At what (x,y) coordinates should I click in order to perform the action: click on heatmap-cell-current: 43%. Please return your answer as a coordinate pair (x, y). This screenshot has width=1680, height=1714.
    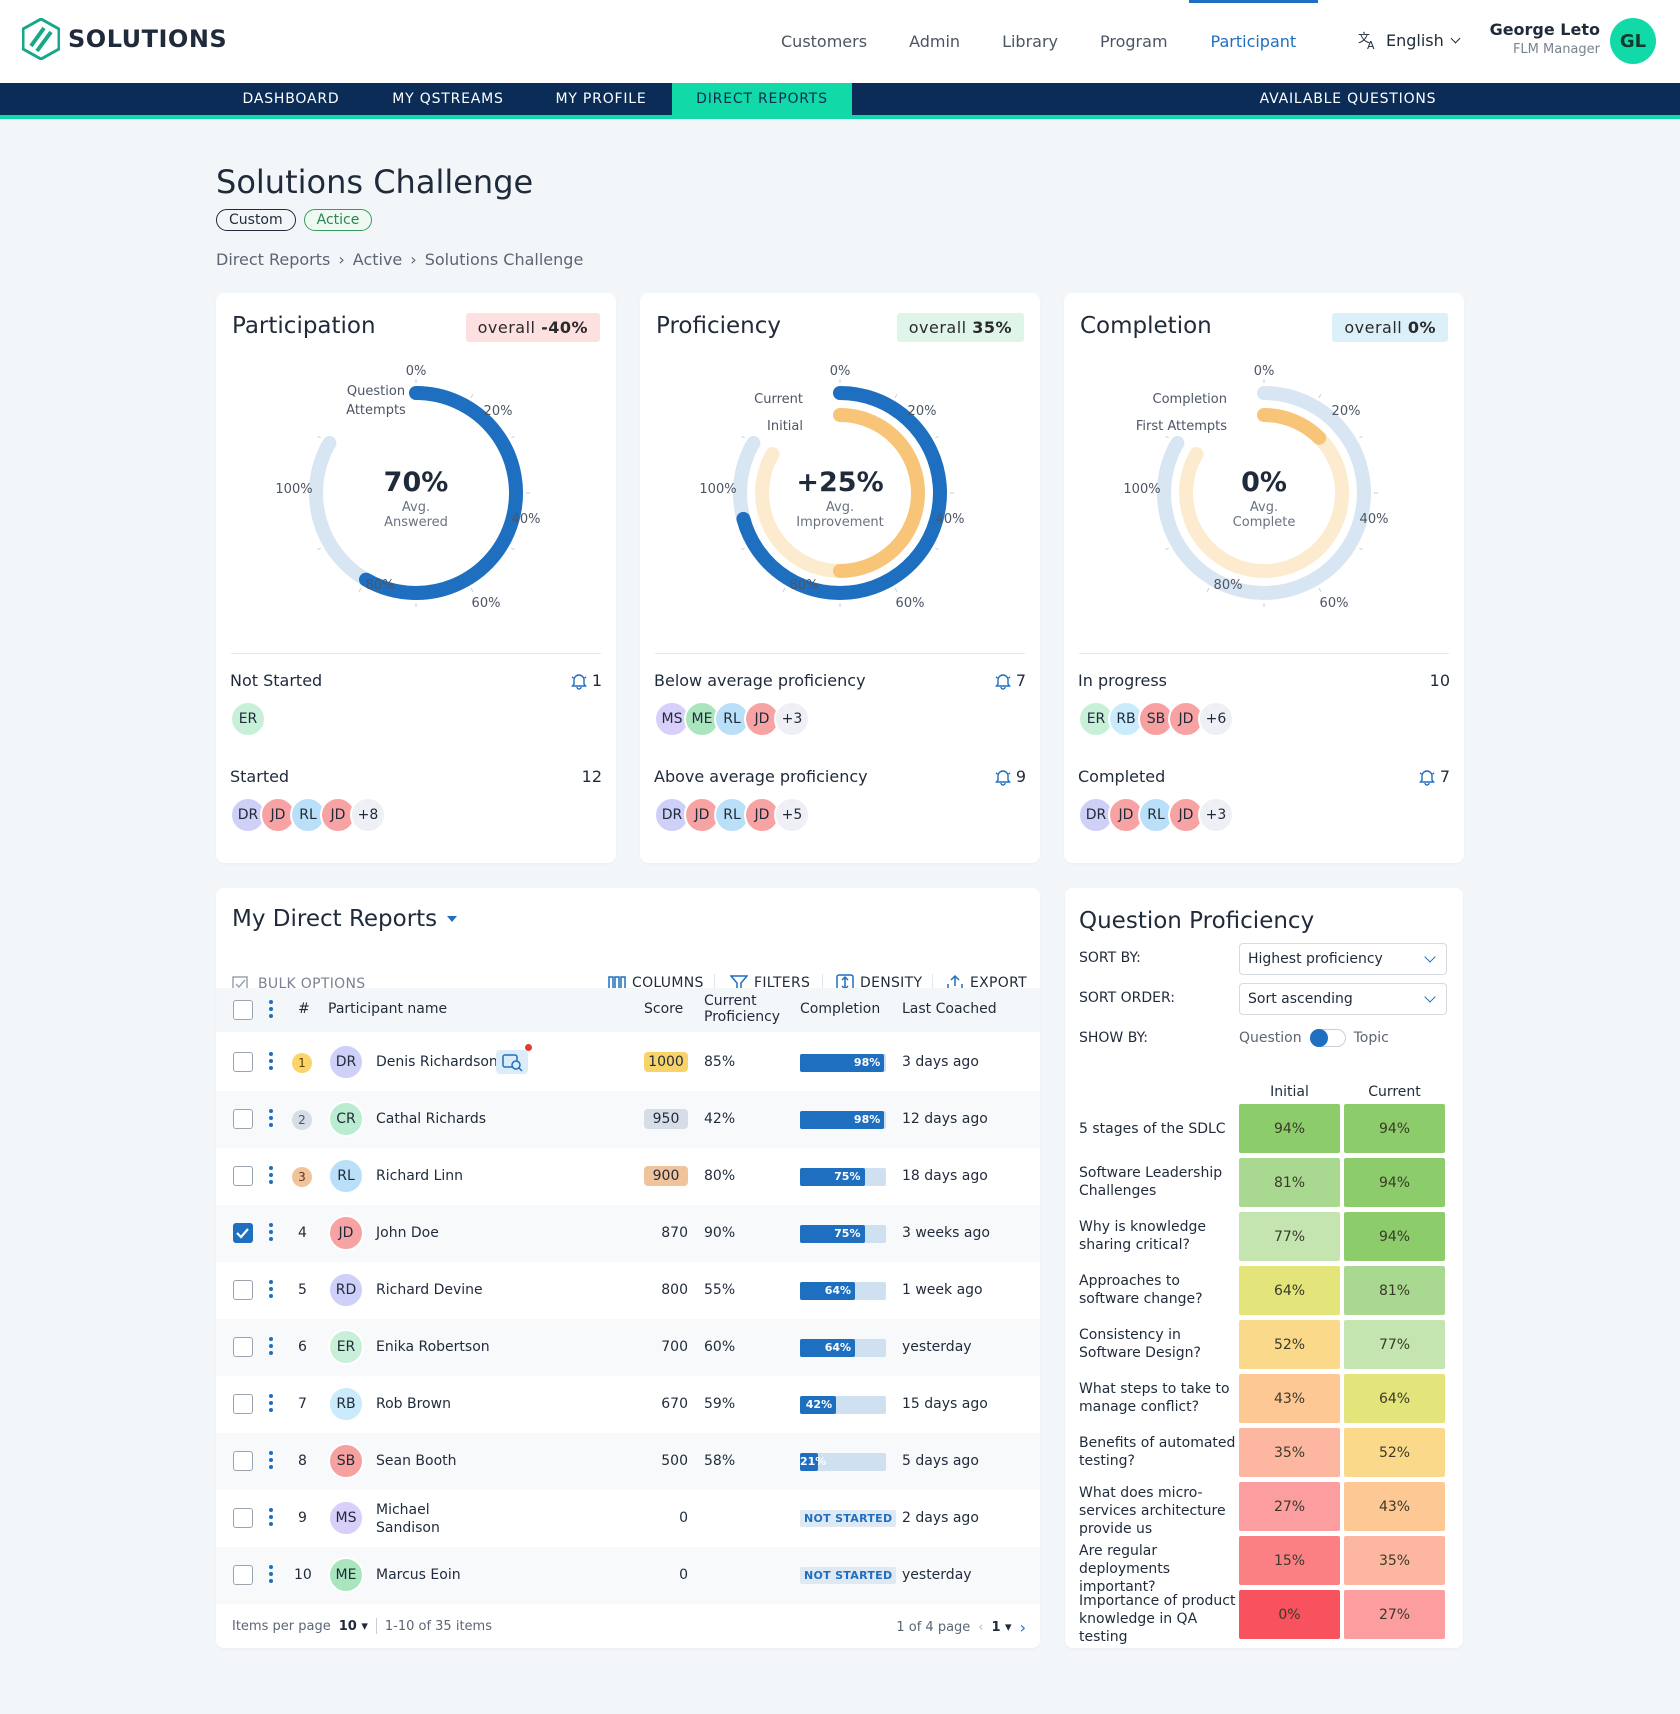
    Looking at the image, I should click on (1394, 1506).